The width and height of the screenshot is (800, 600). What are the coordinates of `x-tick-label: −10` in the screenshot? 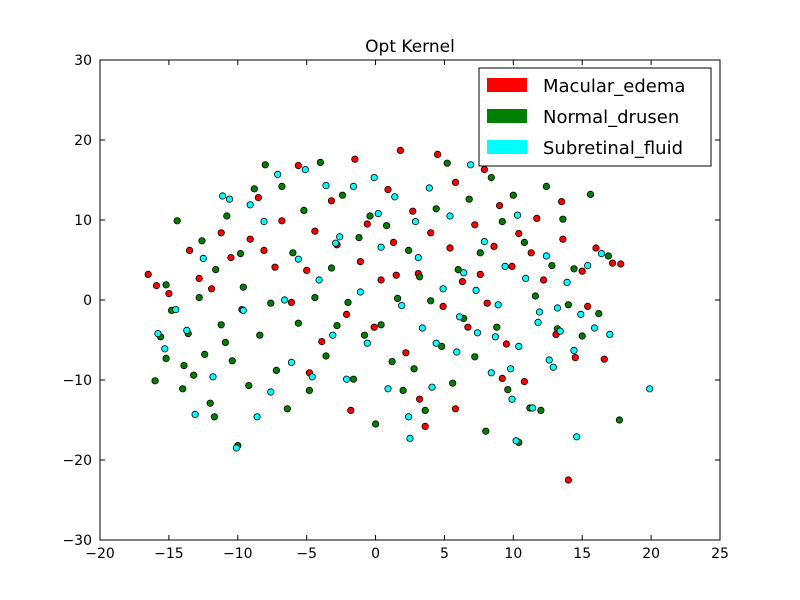 It's located at (238, 554).